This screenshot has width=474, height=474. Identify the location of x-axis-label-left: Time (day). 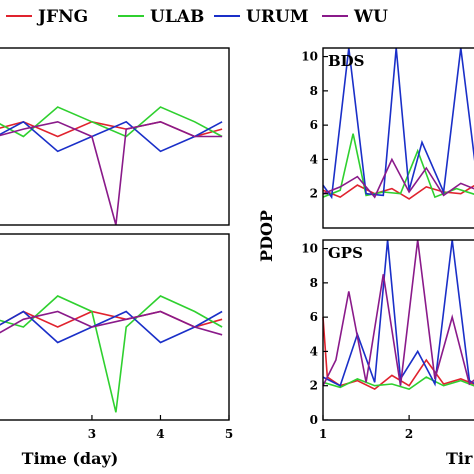
(70, 458).